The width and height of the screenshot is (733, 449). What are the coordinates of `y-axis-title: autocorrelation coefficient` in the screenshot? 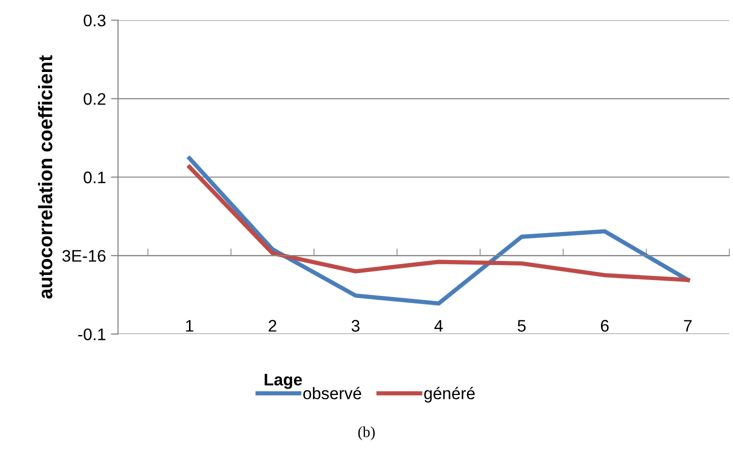 It's located at (45, 177).